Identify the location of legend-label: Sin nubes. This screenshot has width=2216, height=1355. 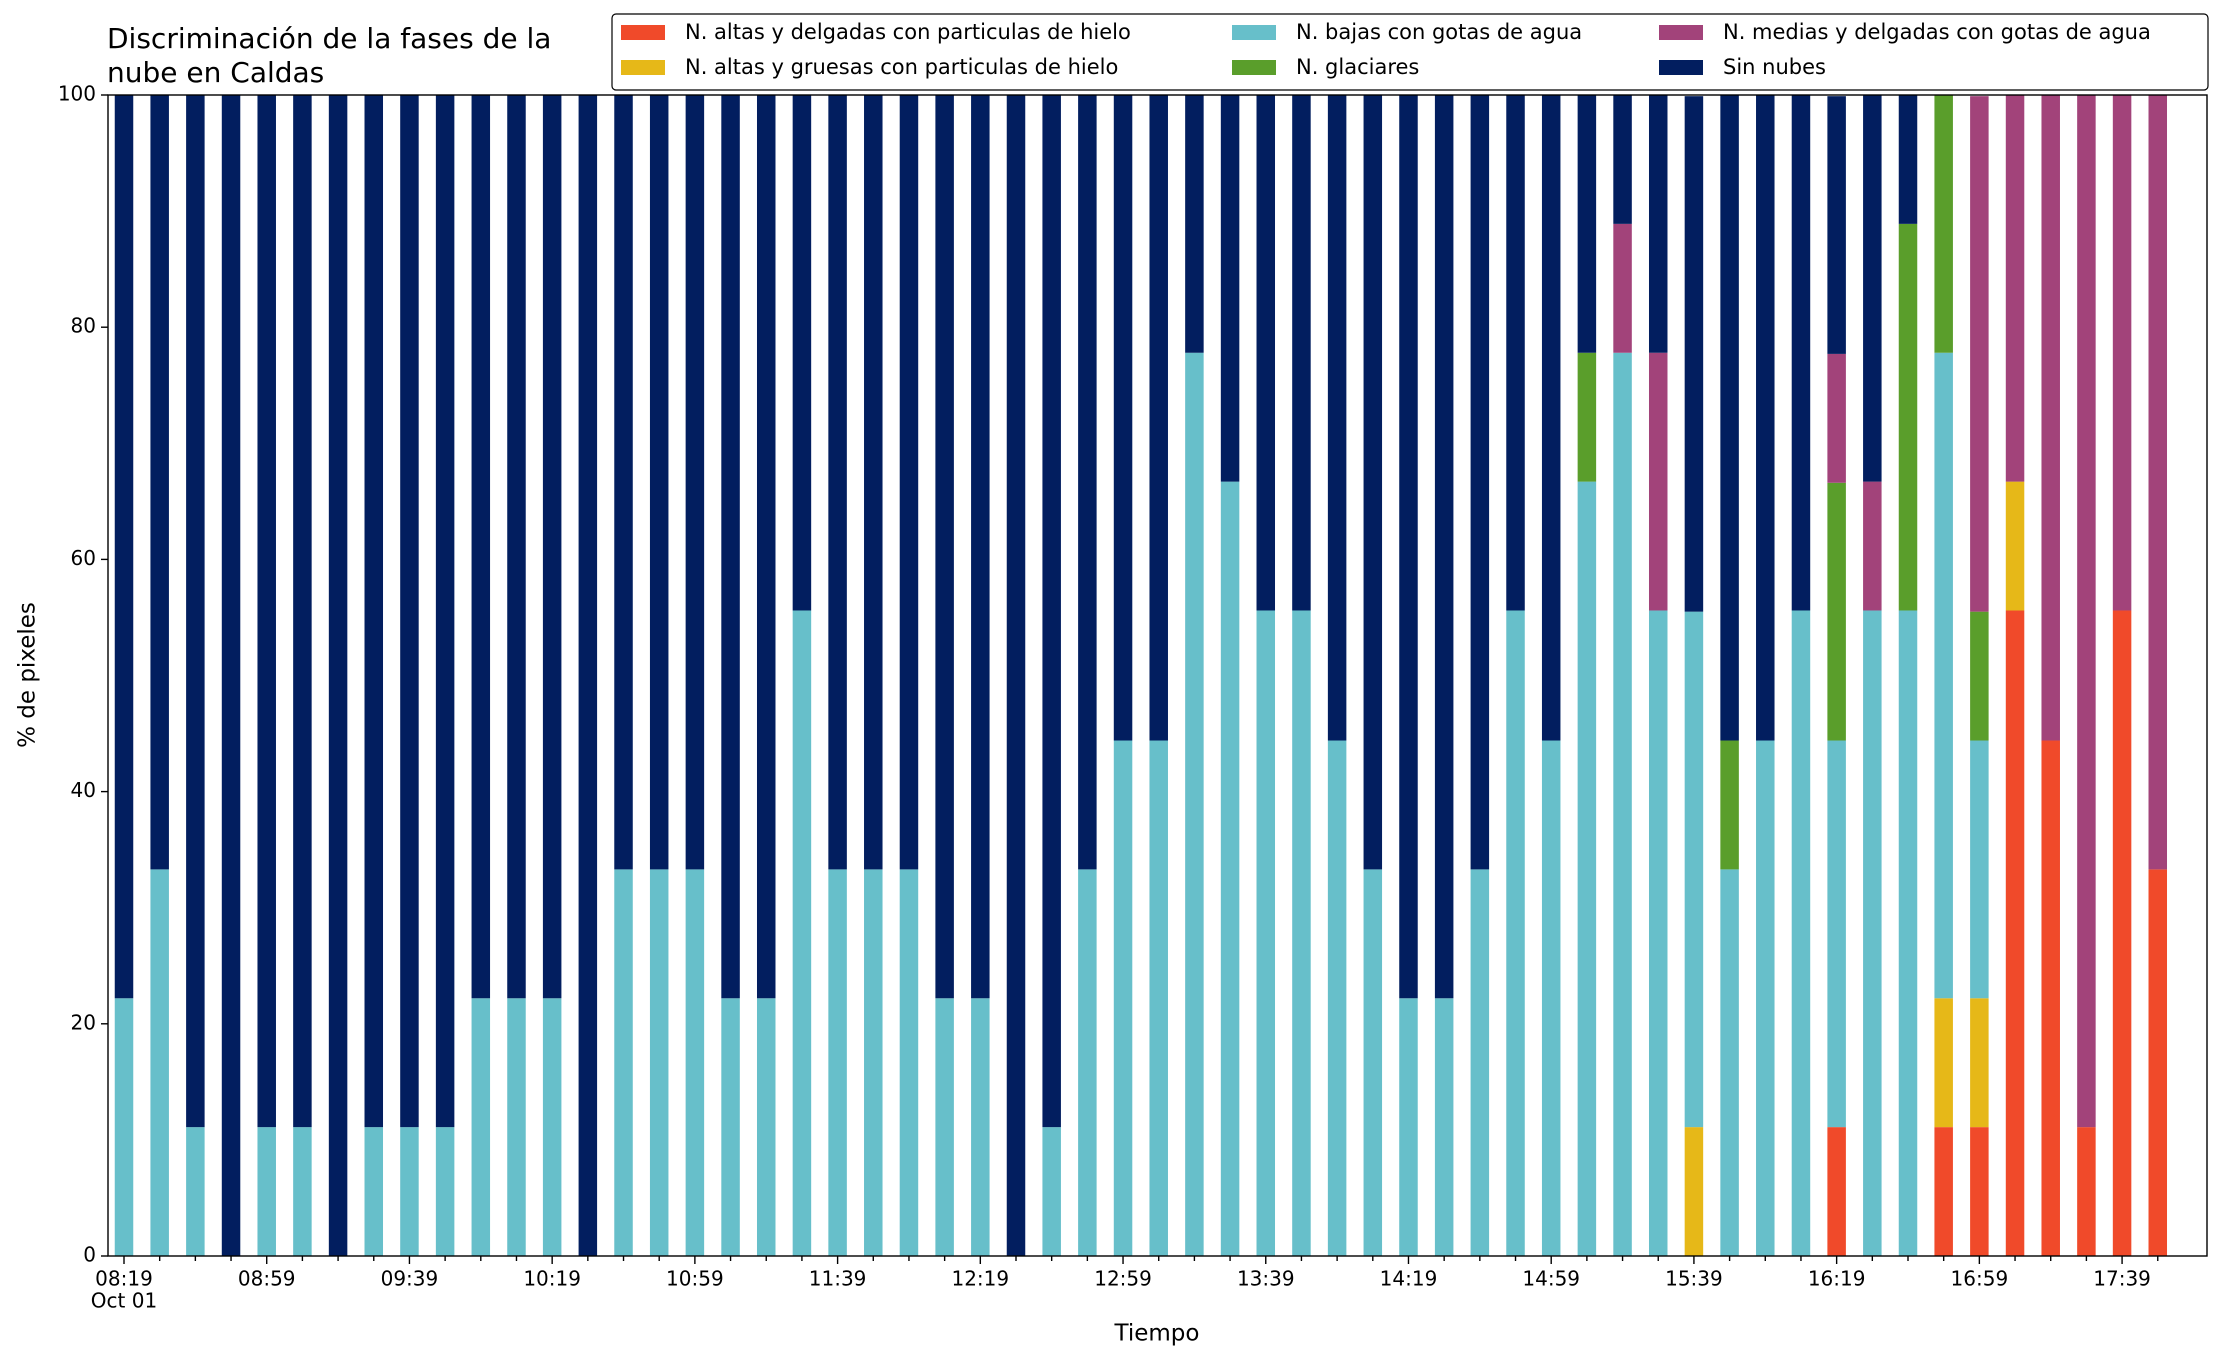
(1774, 67).